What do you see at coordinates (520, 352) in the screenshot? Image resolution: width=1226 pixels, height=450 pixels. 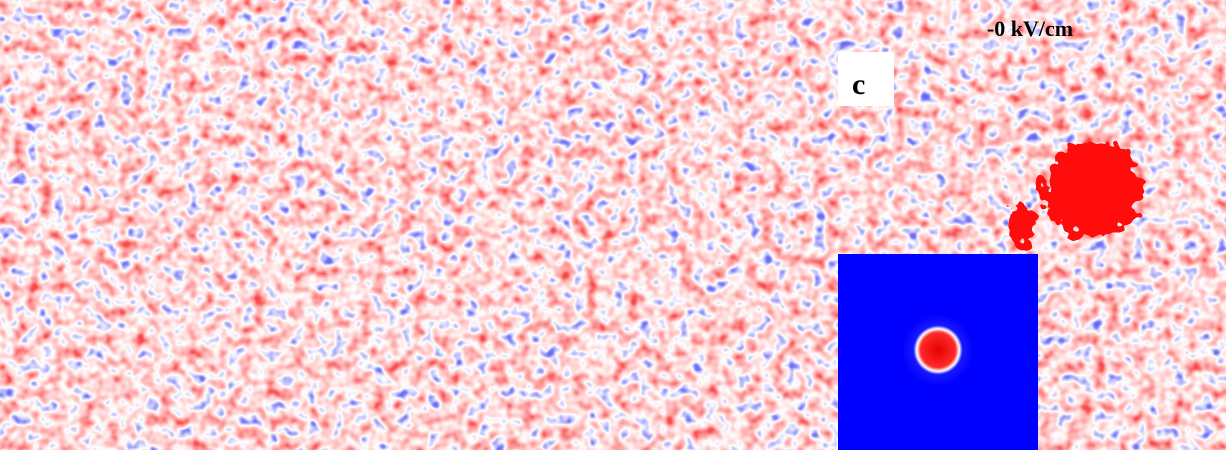 I see `inset-ellipse` at bounding box center [520, 352].